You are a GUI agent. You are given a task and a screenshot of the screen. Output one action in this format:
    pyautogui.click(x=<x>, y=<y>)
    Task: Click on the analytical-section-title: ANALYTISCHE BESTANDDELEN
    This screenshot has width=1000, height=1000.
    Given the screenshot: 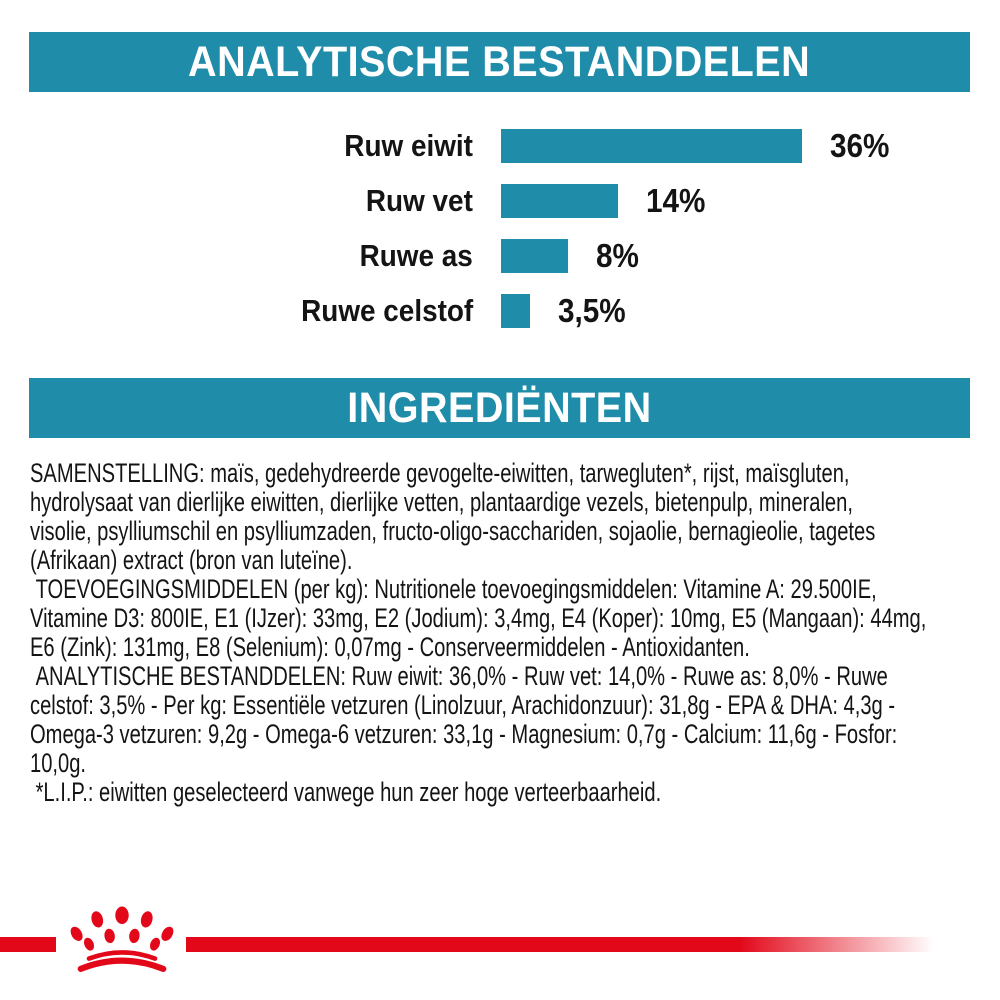 What is the action you would take?
    pyautogui.click(x=499, y=61)
    